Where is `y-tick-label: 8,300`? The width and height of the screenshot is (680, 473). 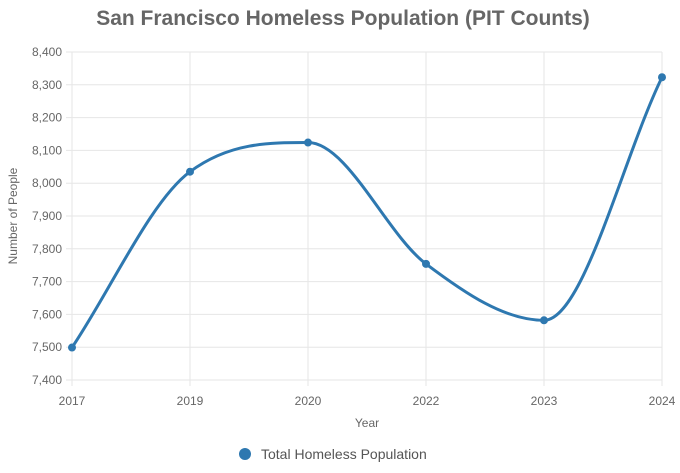 y-tick-label: 8,300 is located at coordinates (47, 85).